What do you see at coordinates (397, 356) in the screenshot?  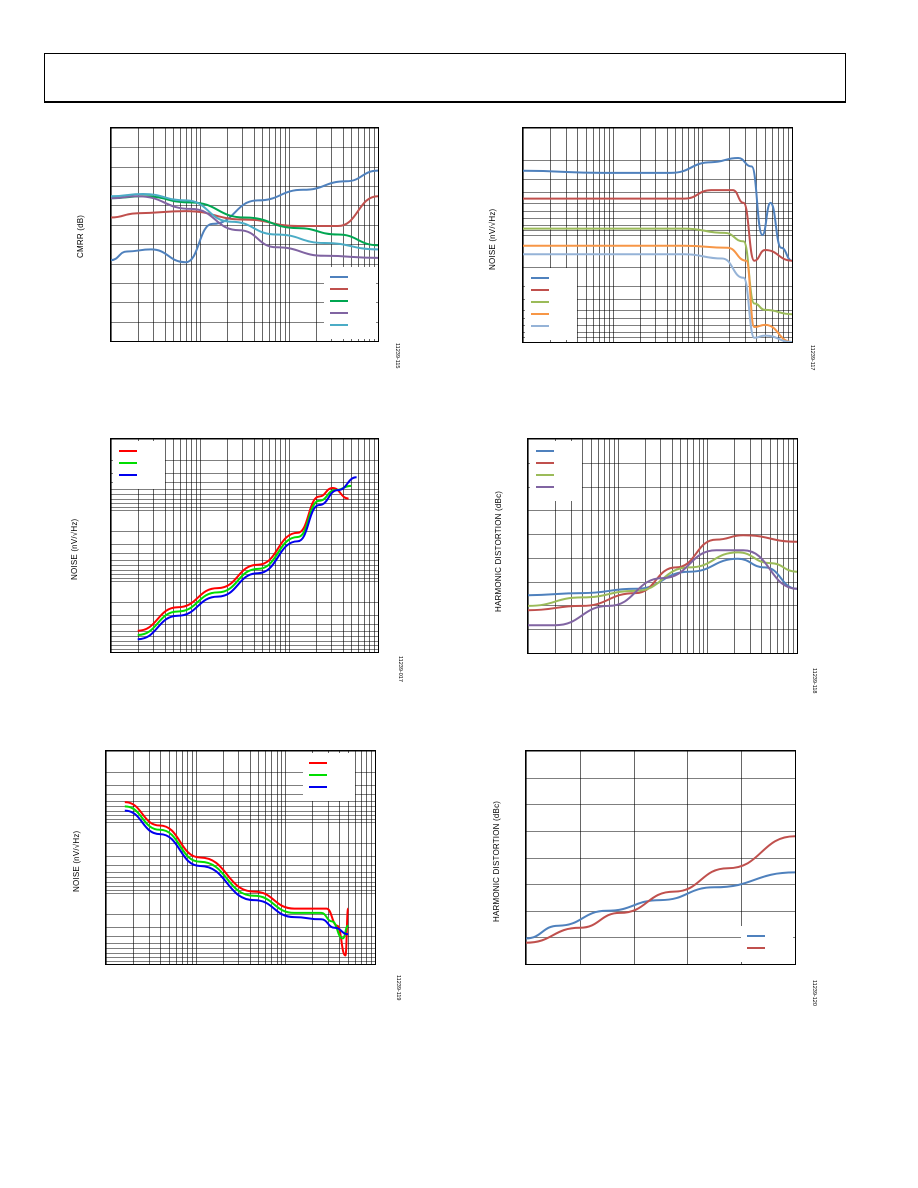 I see `figure-id: 11239-115` at bounding box center [397, 356].